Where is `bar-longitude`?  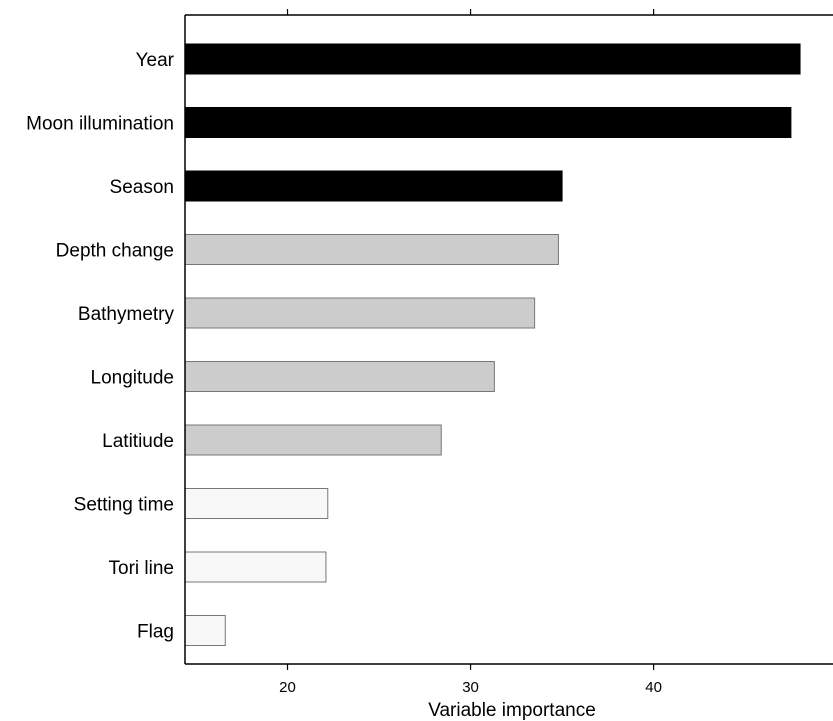
bar-longitude is located at coordinates (339, 376).